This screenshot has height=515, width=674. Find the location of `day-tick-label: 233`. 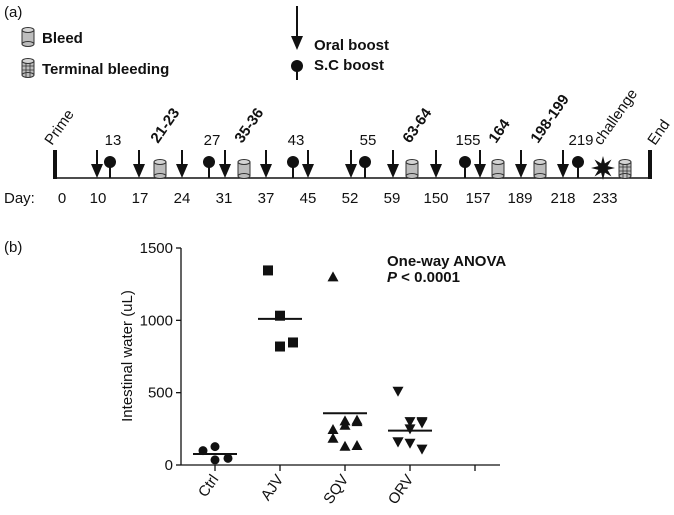

day-tick-label: 233 is located at coordinates (604, 198).